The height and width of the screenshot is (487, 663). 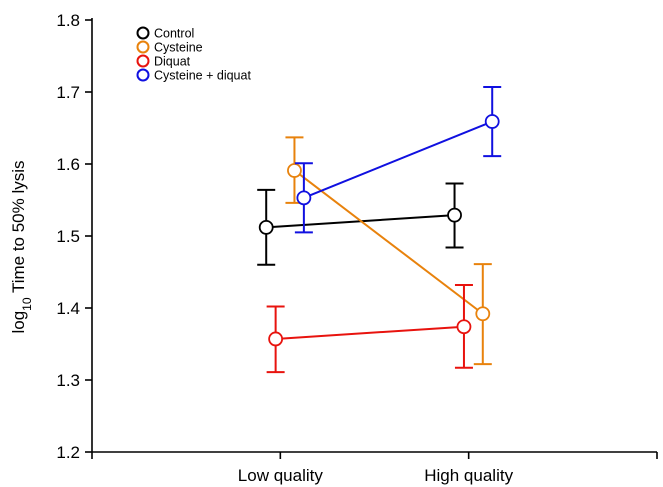 What do you see at coordinates (202, 76) in the screenshot?
I see `legend-label: Cysteine + diquat` at bounding box center [202, 76].